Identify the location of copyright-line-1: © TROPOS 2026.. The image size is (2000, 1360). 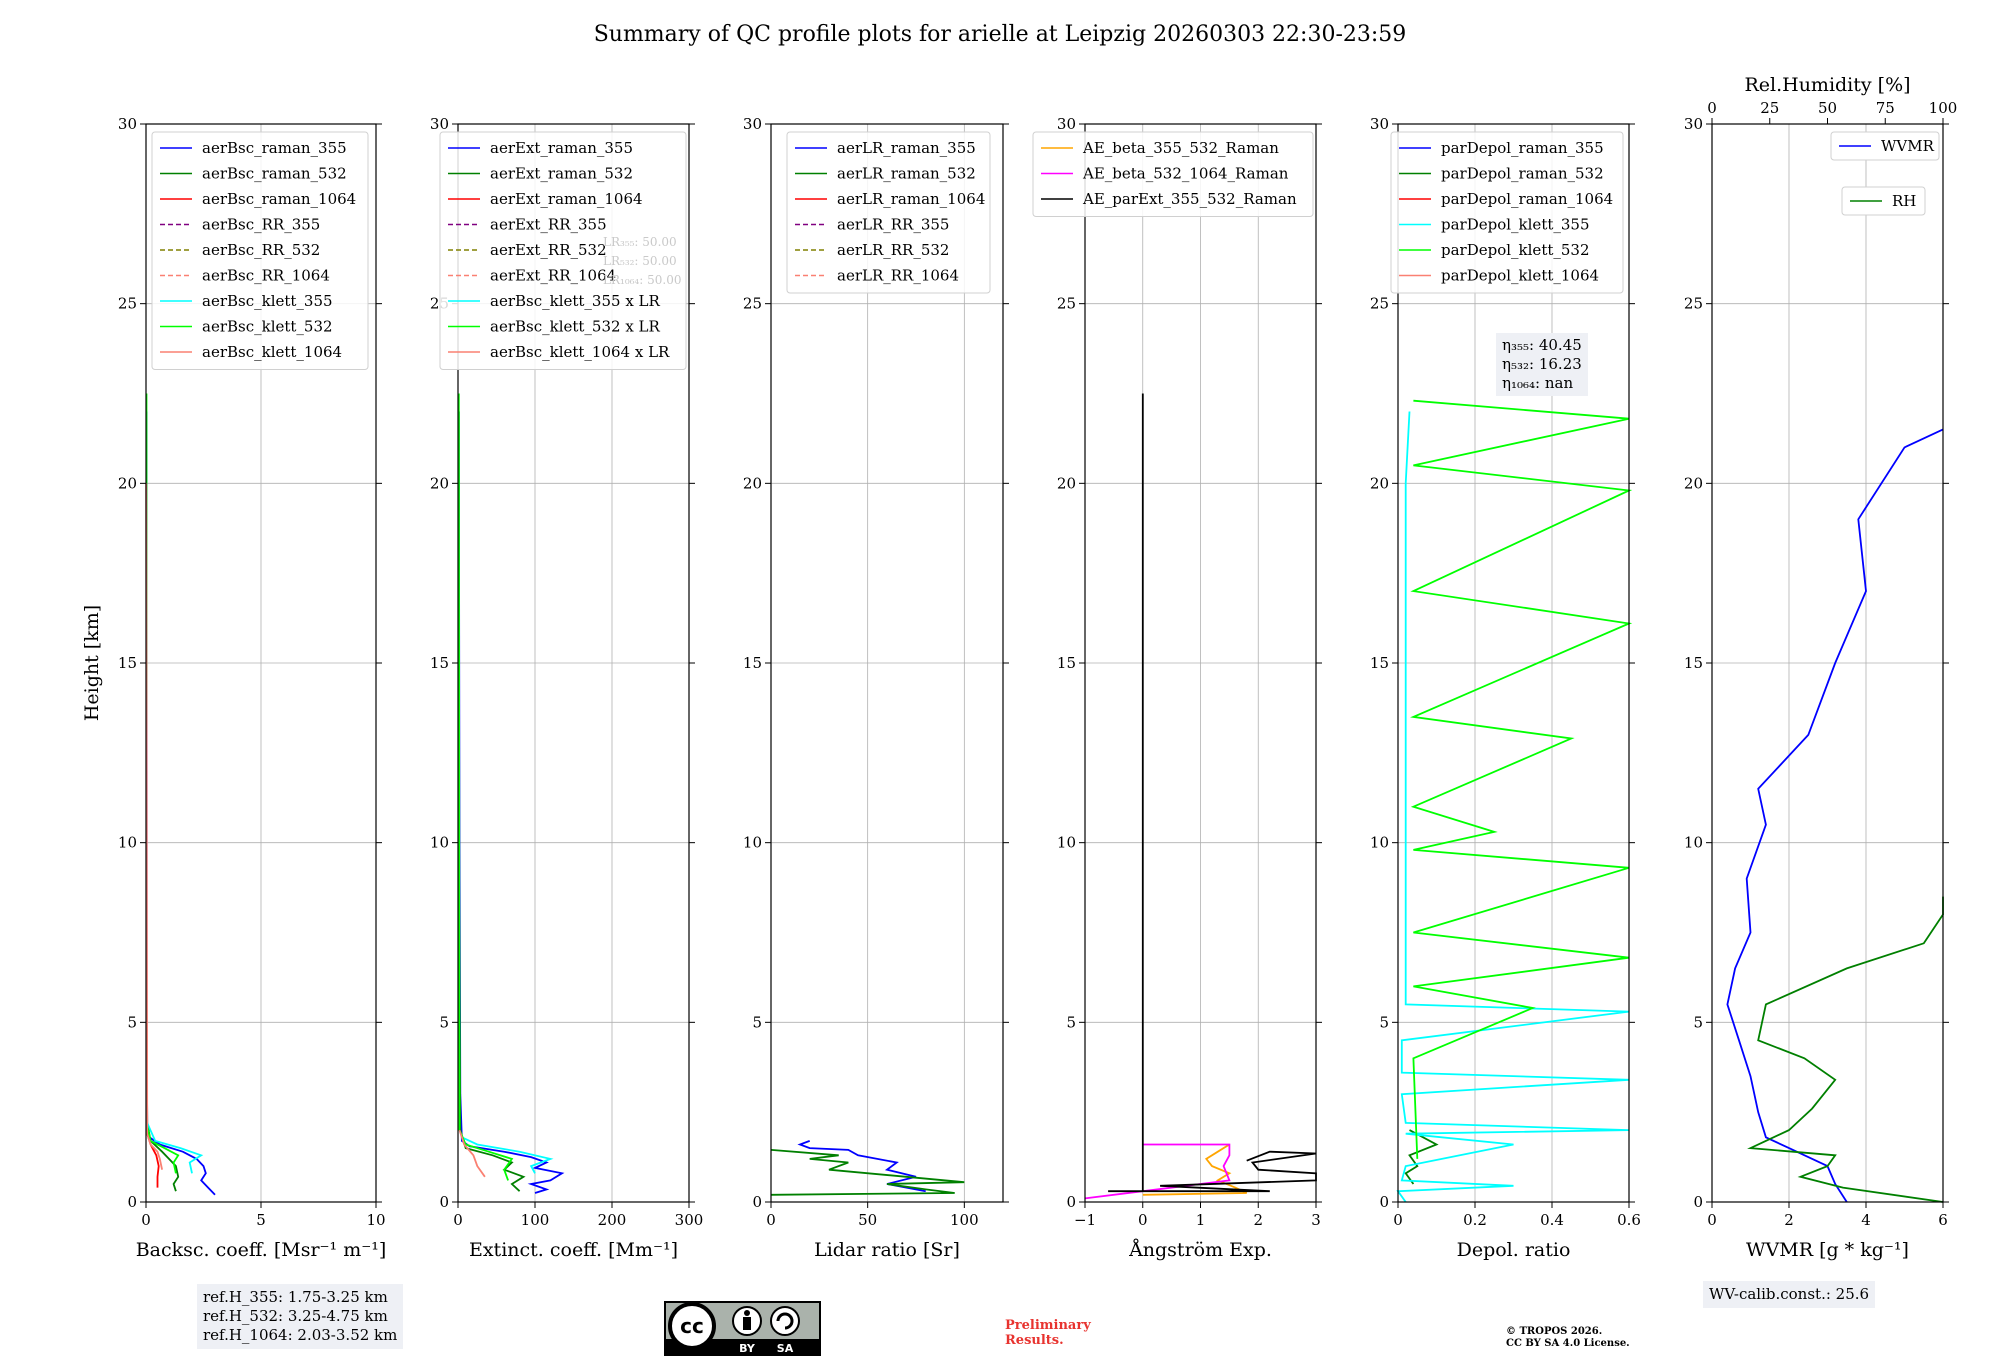
(1554, 1331).